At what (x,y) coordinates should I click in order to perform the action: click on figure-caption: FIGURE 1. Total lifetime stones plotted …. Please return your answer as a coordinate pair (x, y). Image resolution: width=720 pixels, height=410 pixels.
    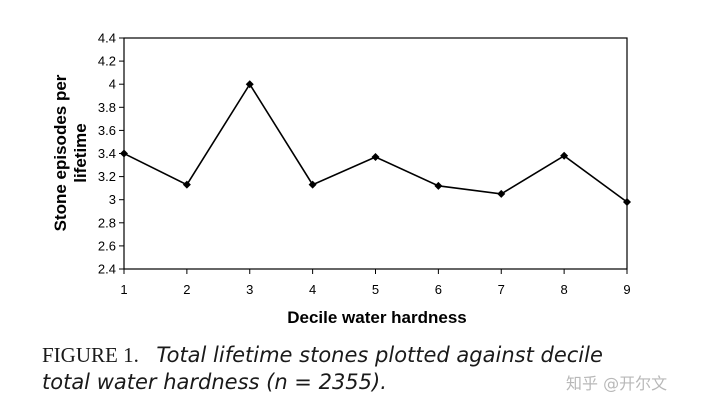
    Looking at the image, I should click on (362, 369).